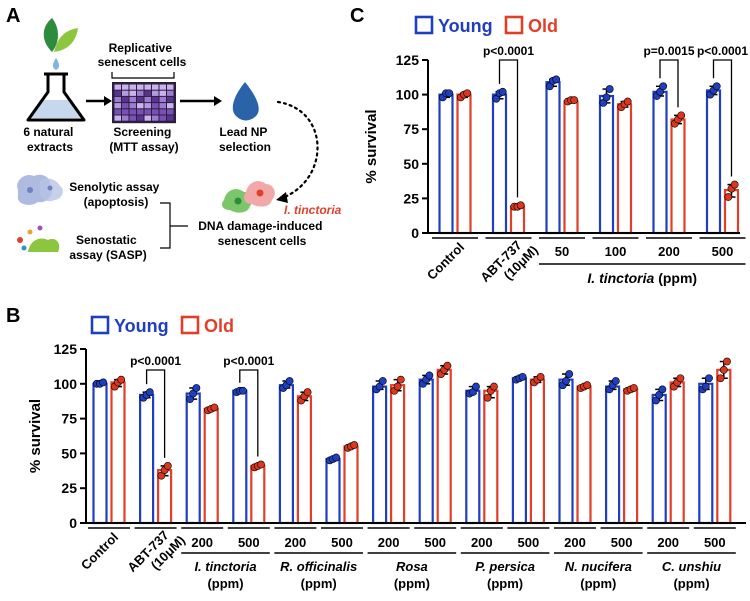  I want to click on panel-a-label: A, so click(13, 16).